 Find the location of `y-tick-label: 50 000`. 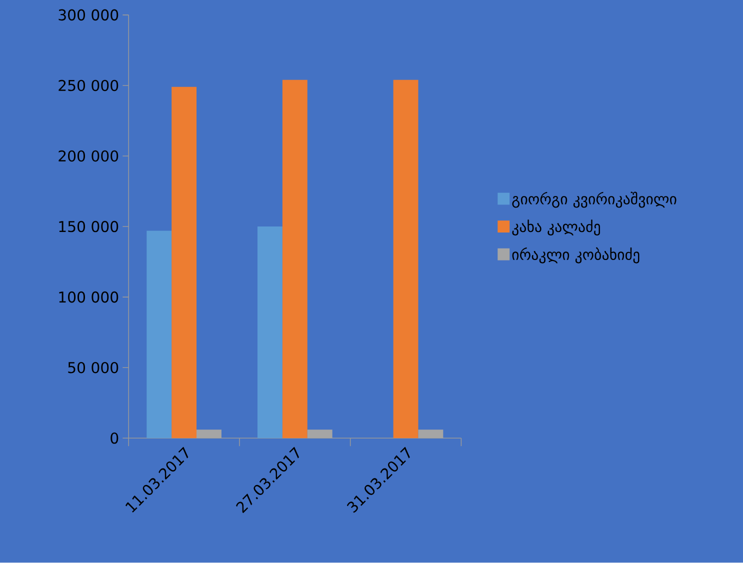

y-tick-label: 50 000 is located at coordinates (93, 368).